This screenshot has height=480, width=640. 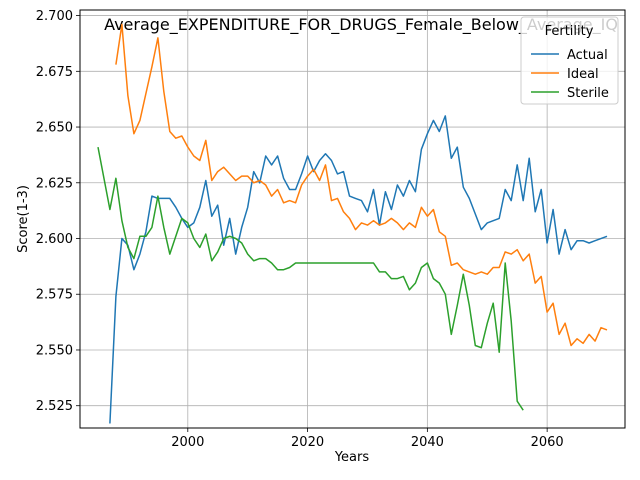 What do you see at coordinates (54, 16) in the screenshot?
I see `y-tick-label: 2.700` at bounding box center [54, 16].